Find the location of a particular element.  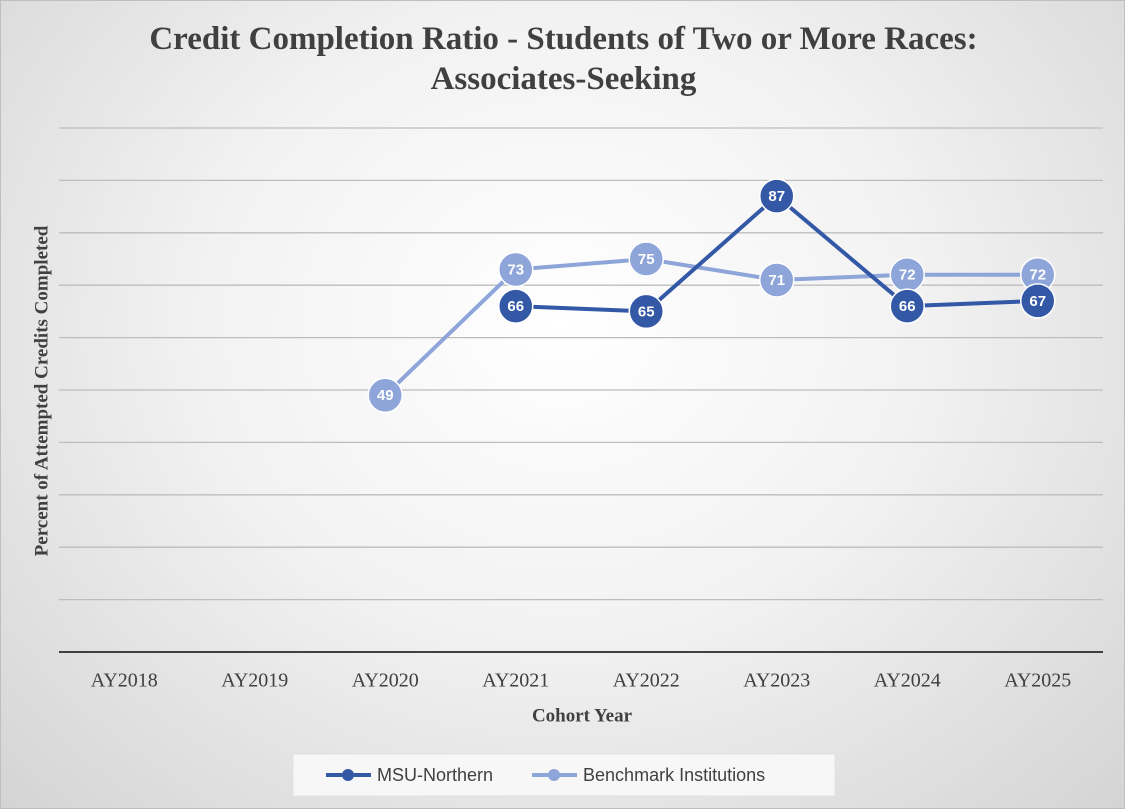

y-axis-title: Percent of Attempted Credits Completed is located at coordinates (41, 390).